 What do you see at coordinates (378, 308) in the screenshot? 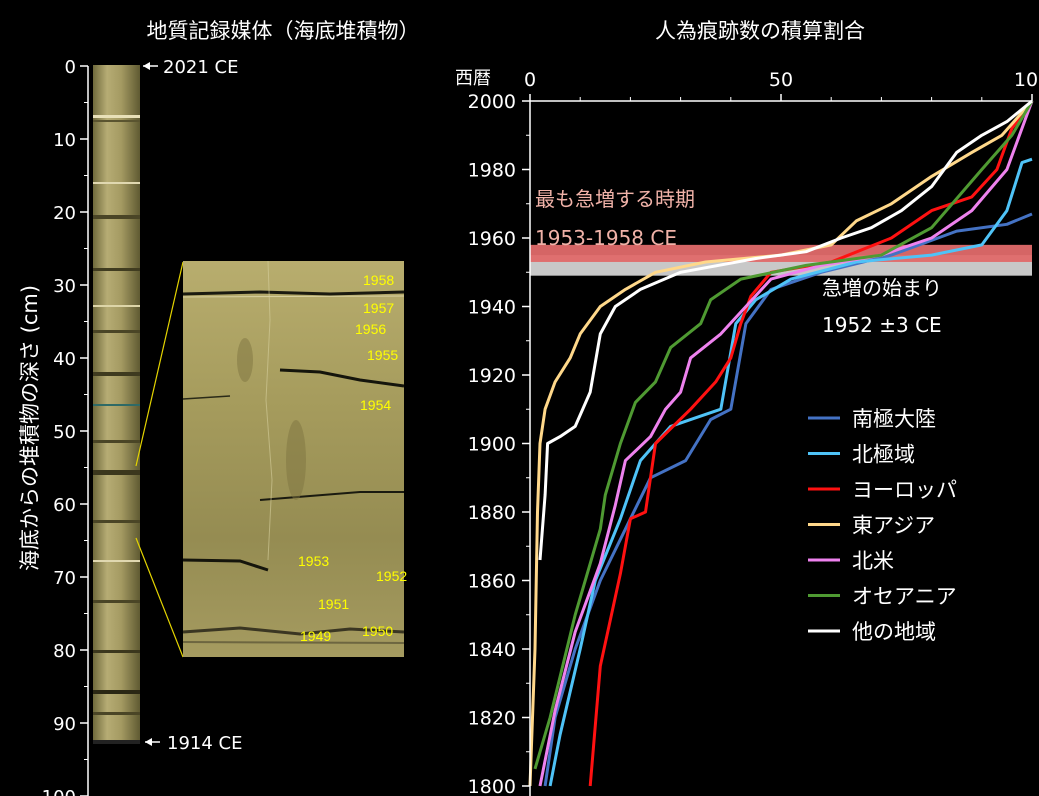
I see `zoom-year-label: 1957` at bounding box center [378, 308].